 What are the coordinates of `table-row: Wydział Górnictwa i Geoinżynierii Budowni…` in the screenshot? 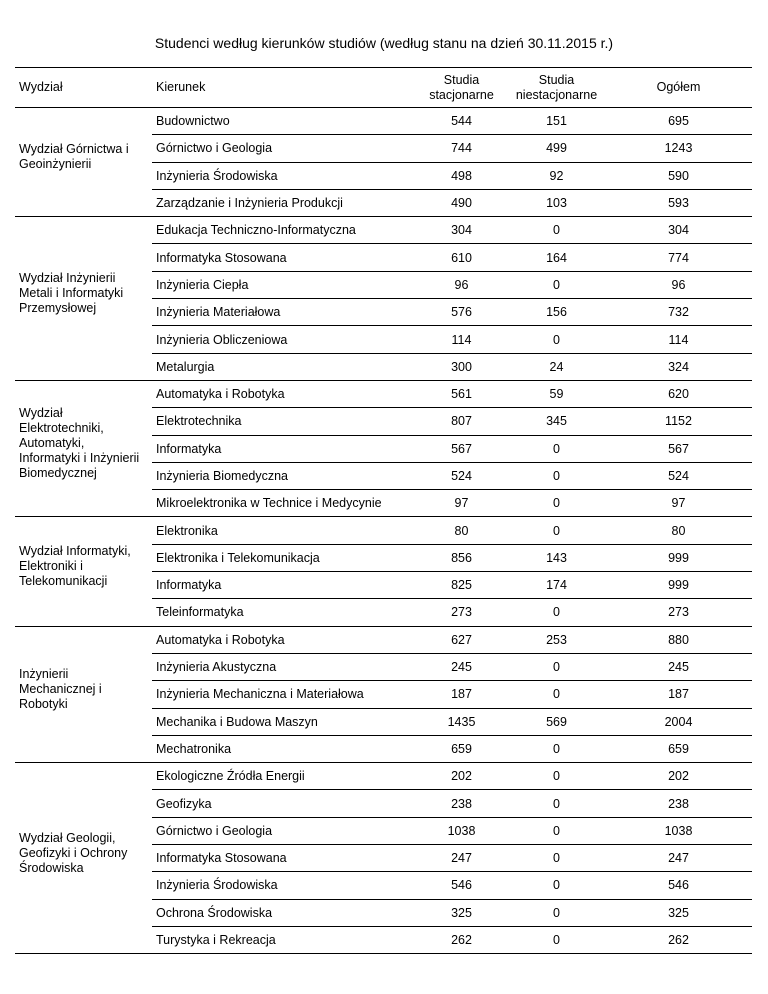 It's located at (383, 161).